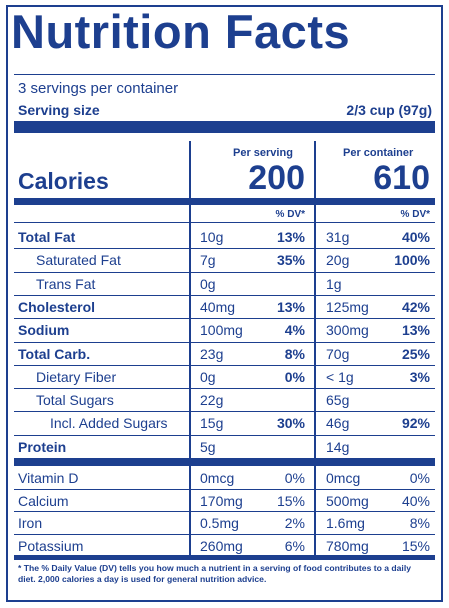 This screenshot has height=608, width=449. Describe the element at coordinates (212, 400) in the screenshot. I see `serving-amount: 22g` at that location.